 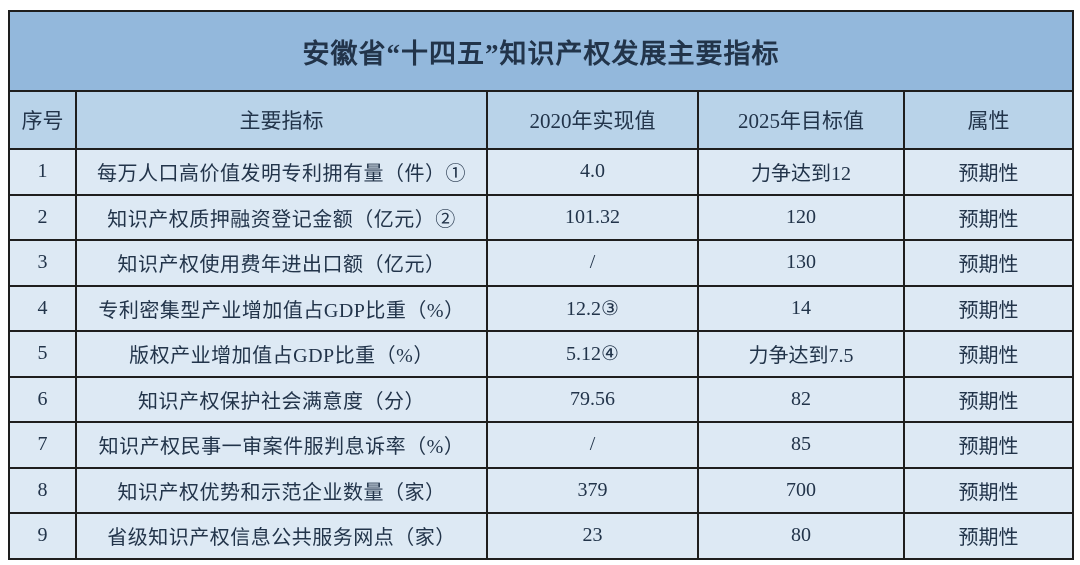 What do you see at coordinates (592, 536) in the screenshot?
I see `cell-2020-actual: 23` at bounding box center [592, 536].